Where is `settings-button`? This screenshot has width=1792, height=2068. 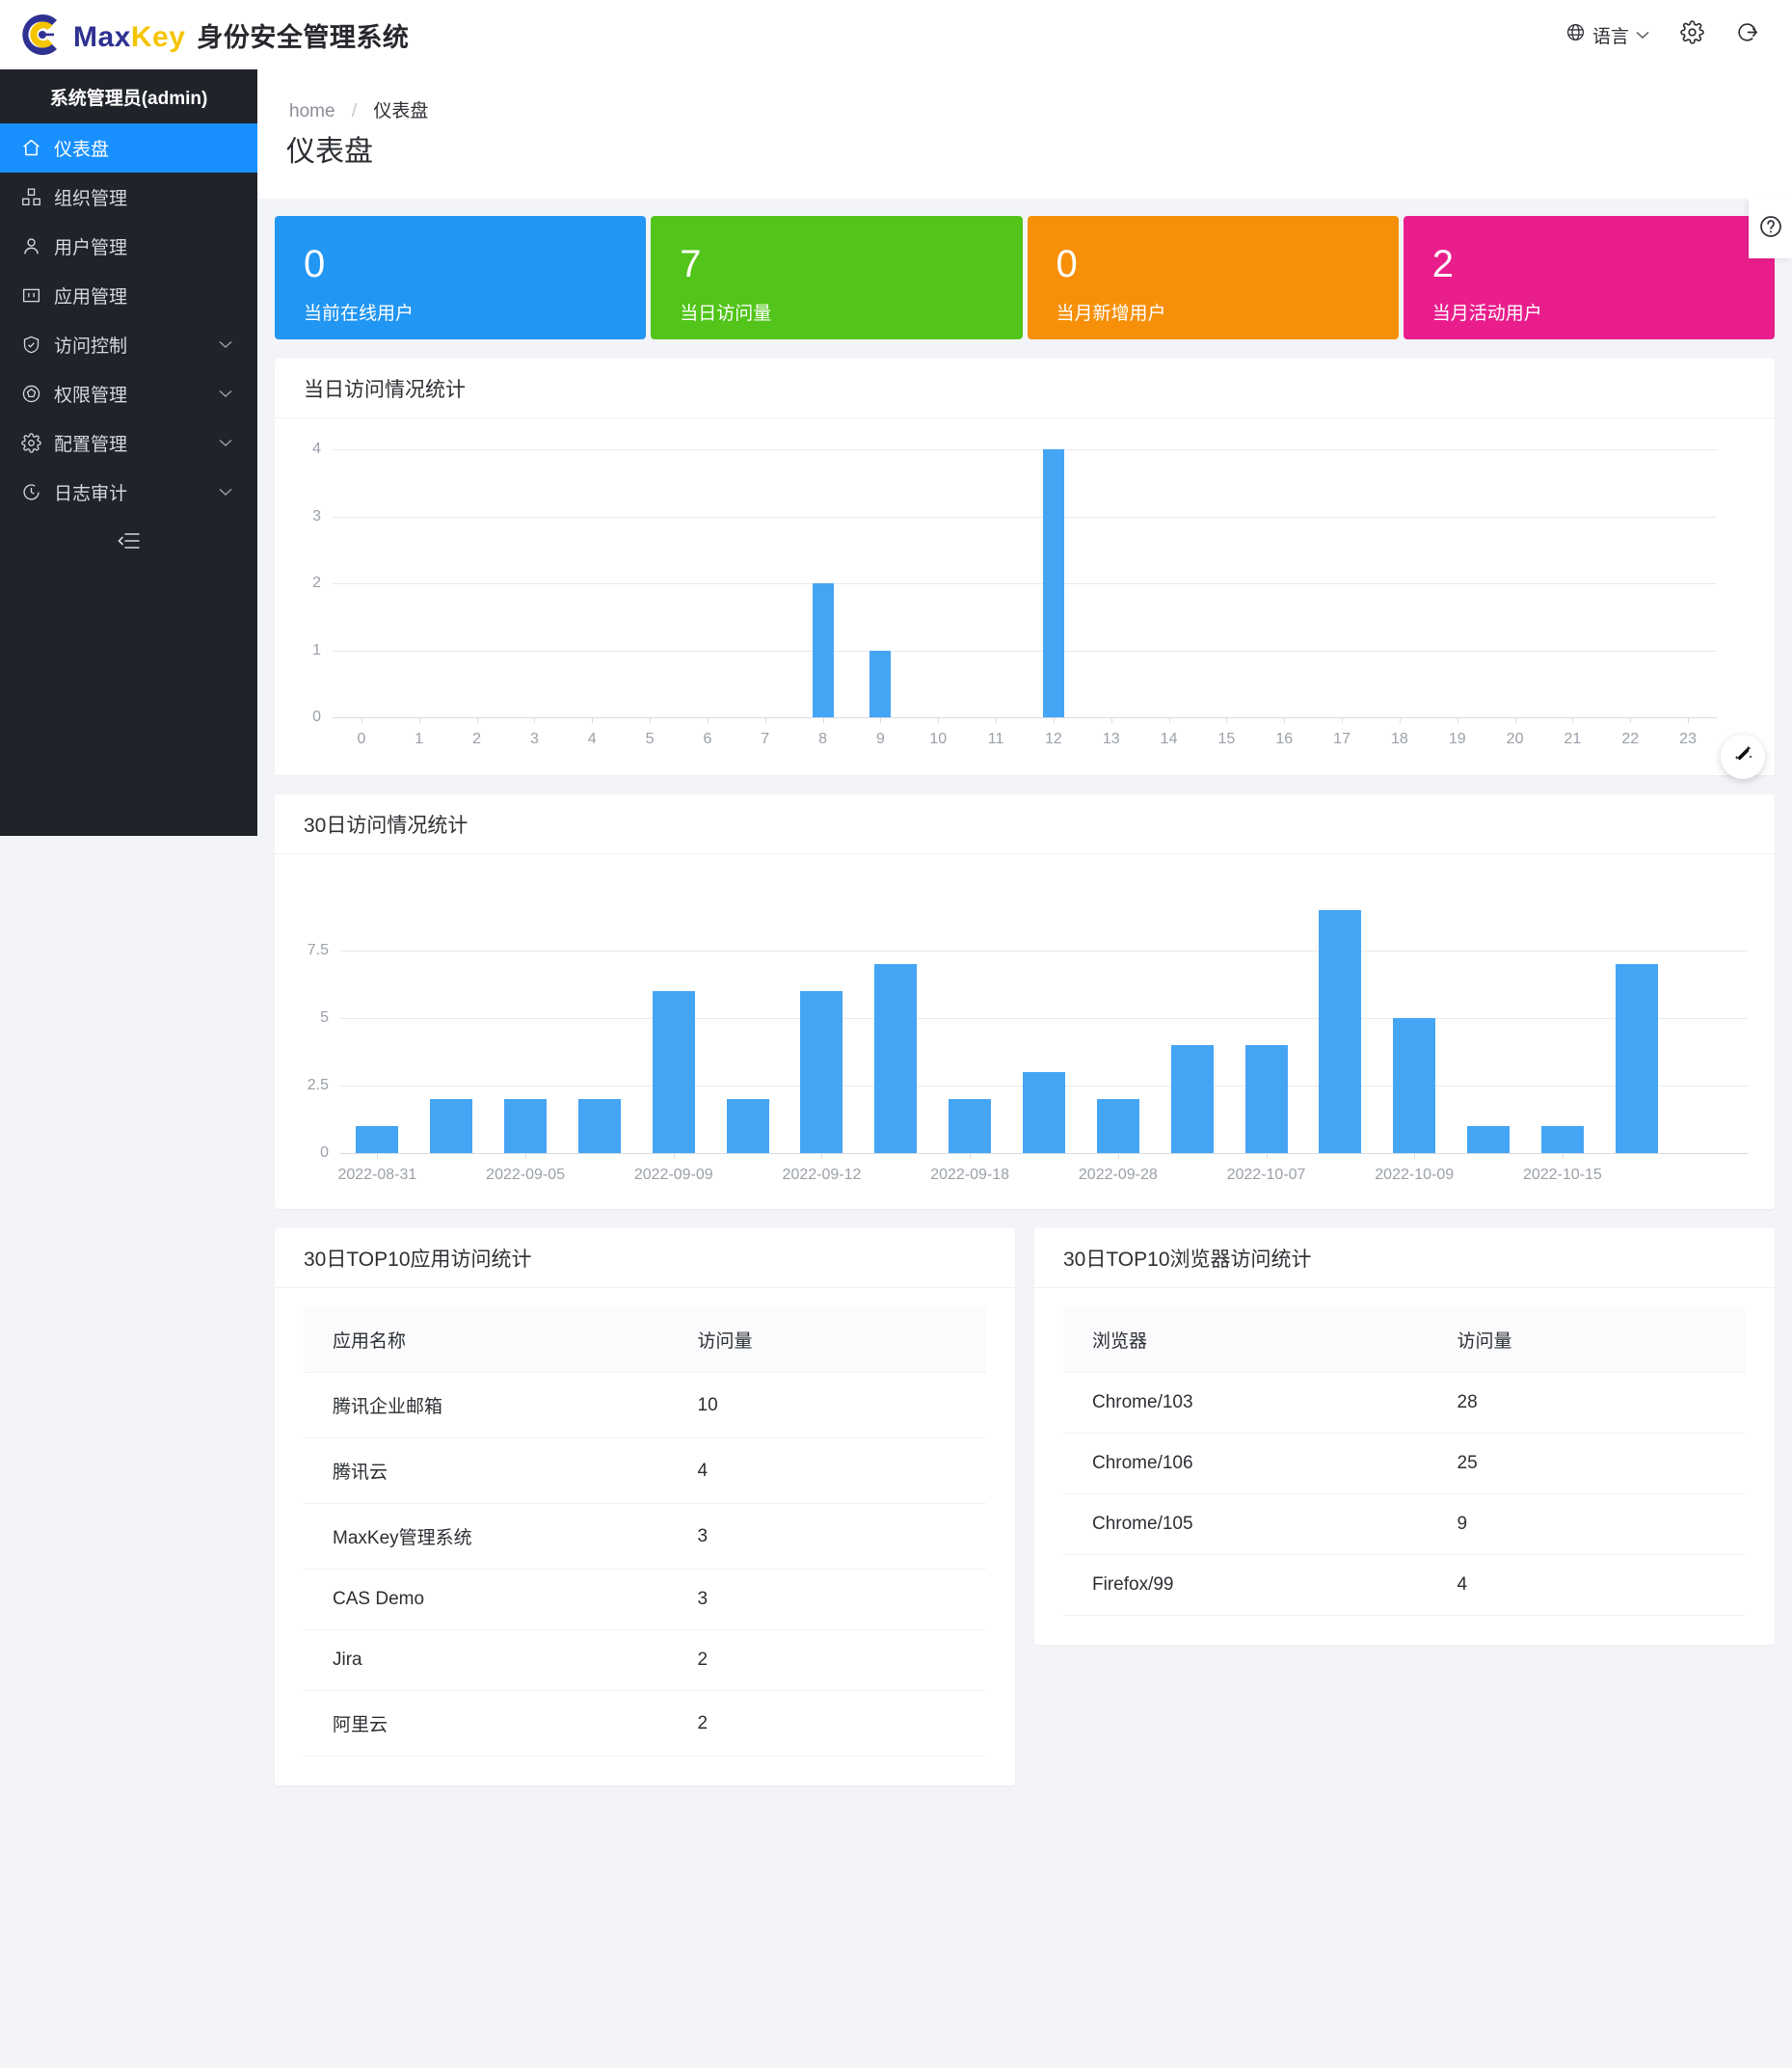 settings-button is located at coordinates (1692, 34).